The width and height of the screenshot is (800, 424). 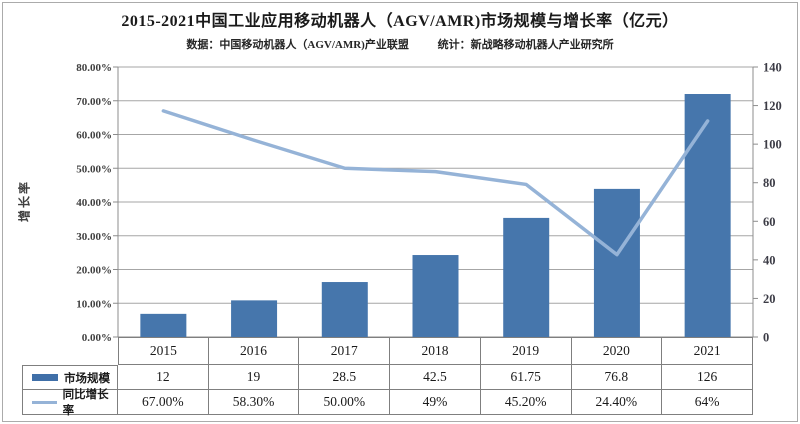 I want to click on bar-2020, so click(x=616, y=262).